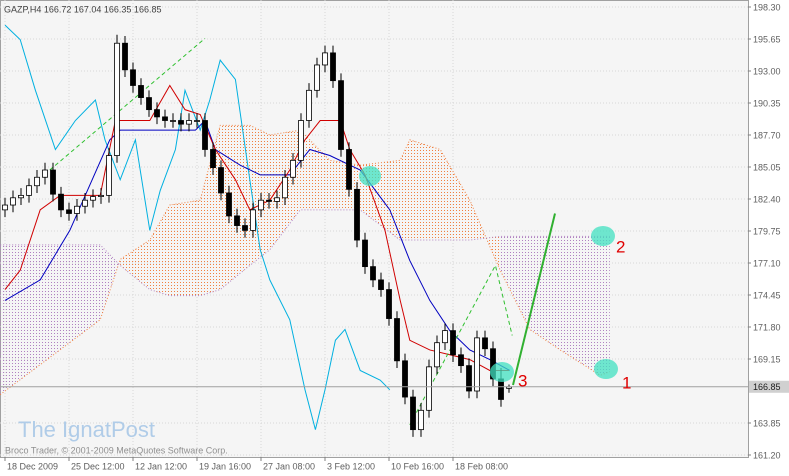  I want to click on annotation: 2, so click(620, 246).